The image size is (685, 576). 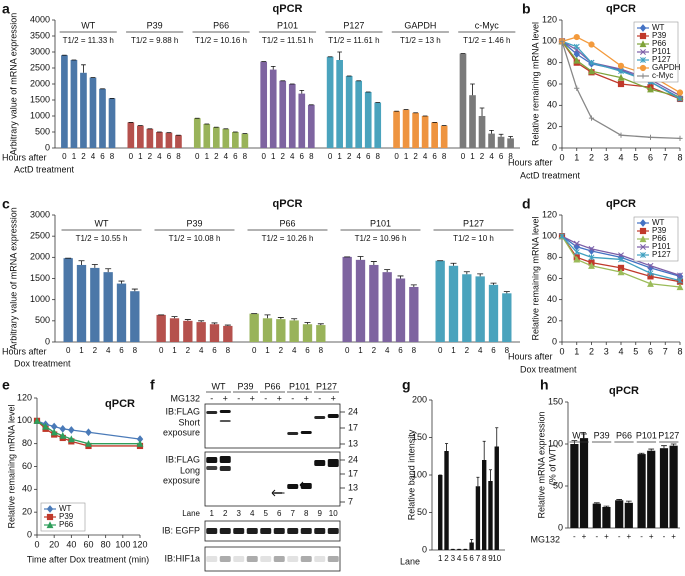 I want to click on half-life: T1/2 = 10 h, so click(x=473, y=238).